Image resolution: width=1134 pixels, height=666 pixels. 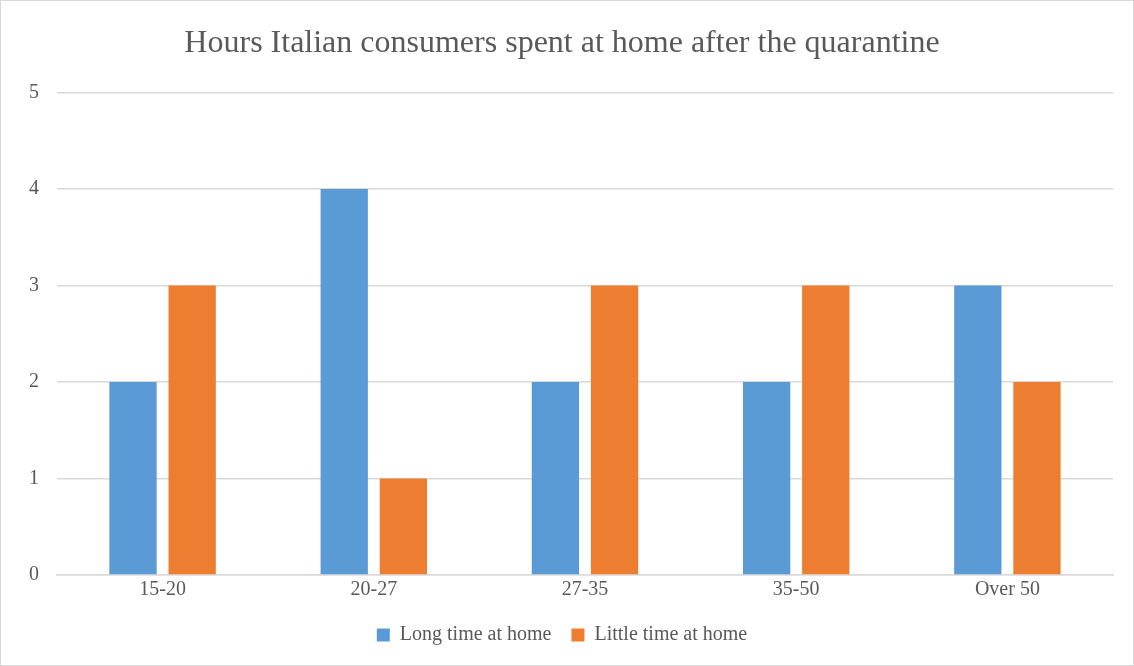 What do you see at coordinates (374, 588) in the screenshot?
I see `x-tick-label: 20-27` at bounding box center [374, 588].